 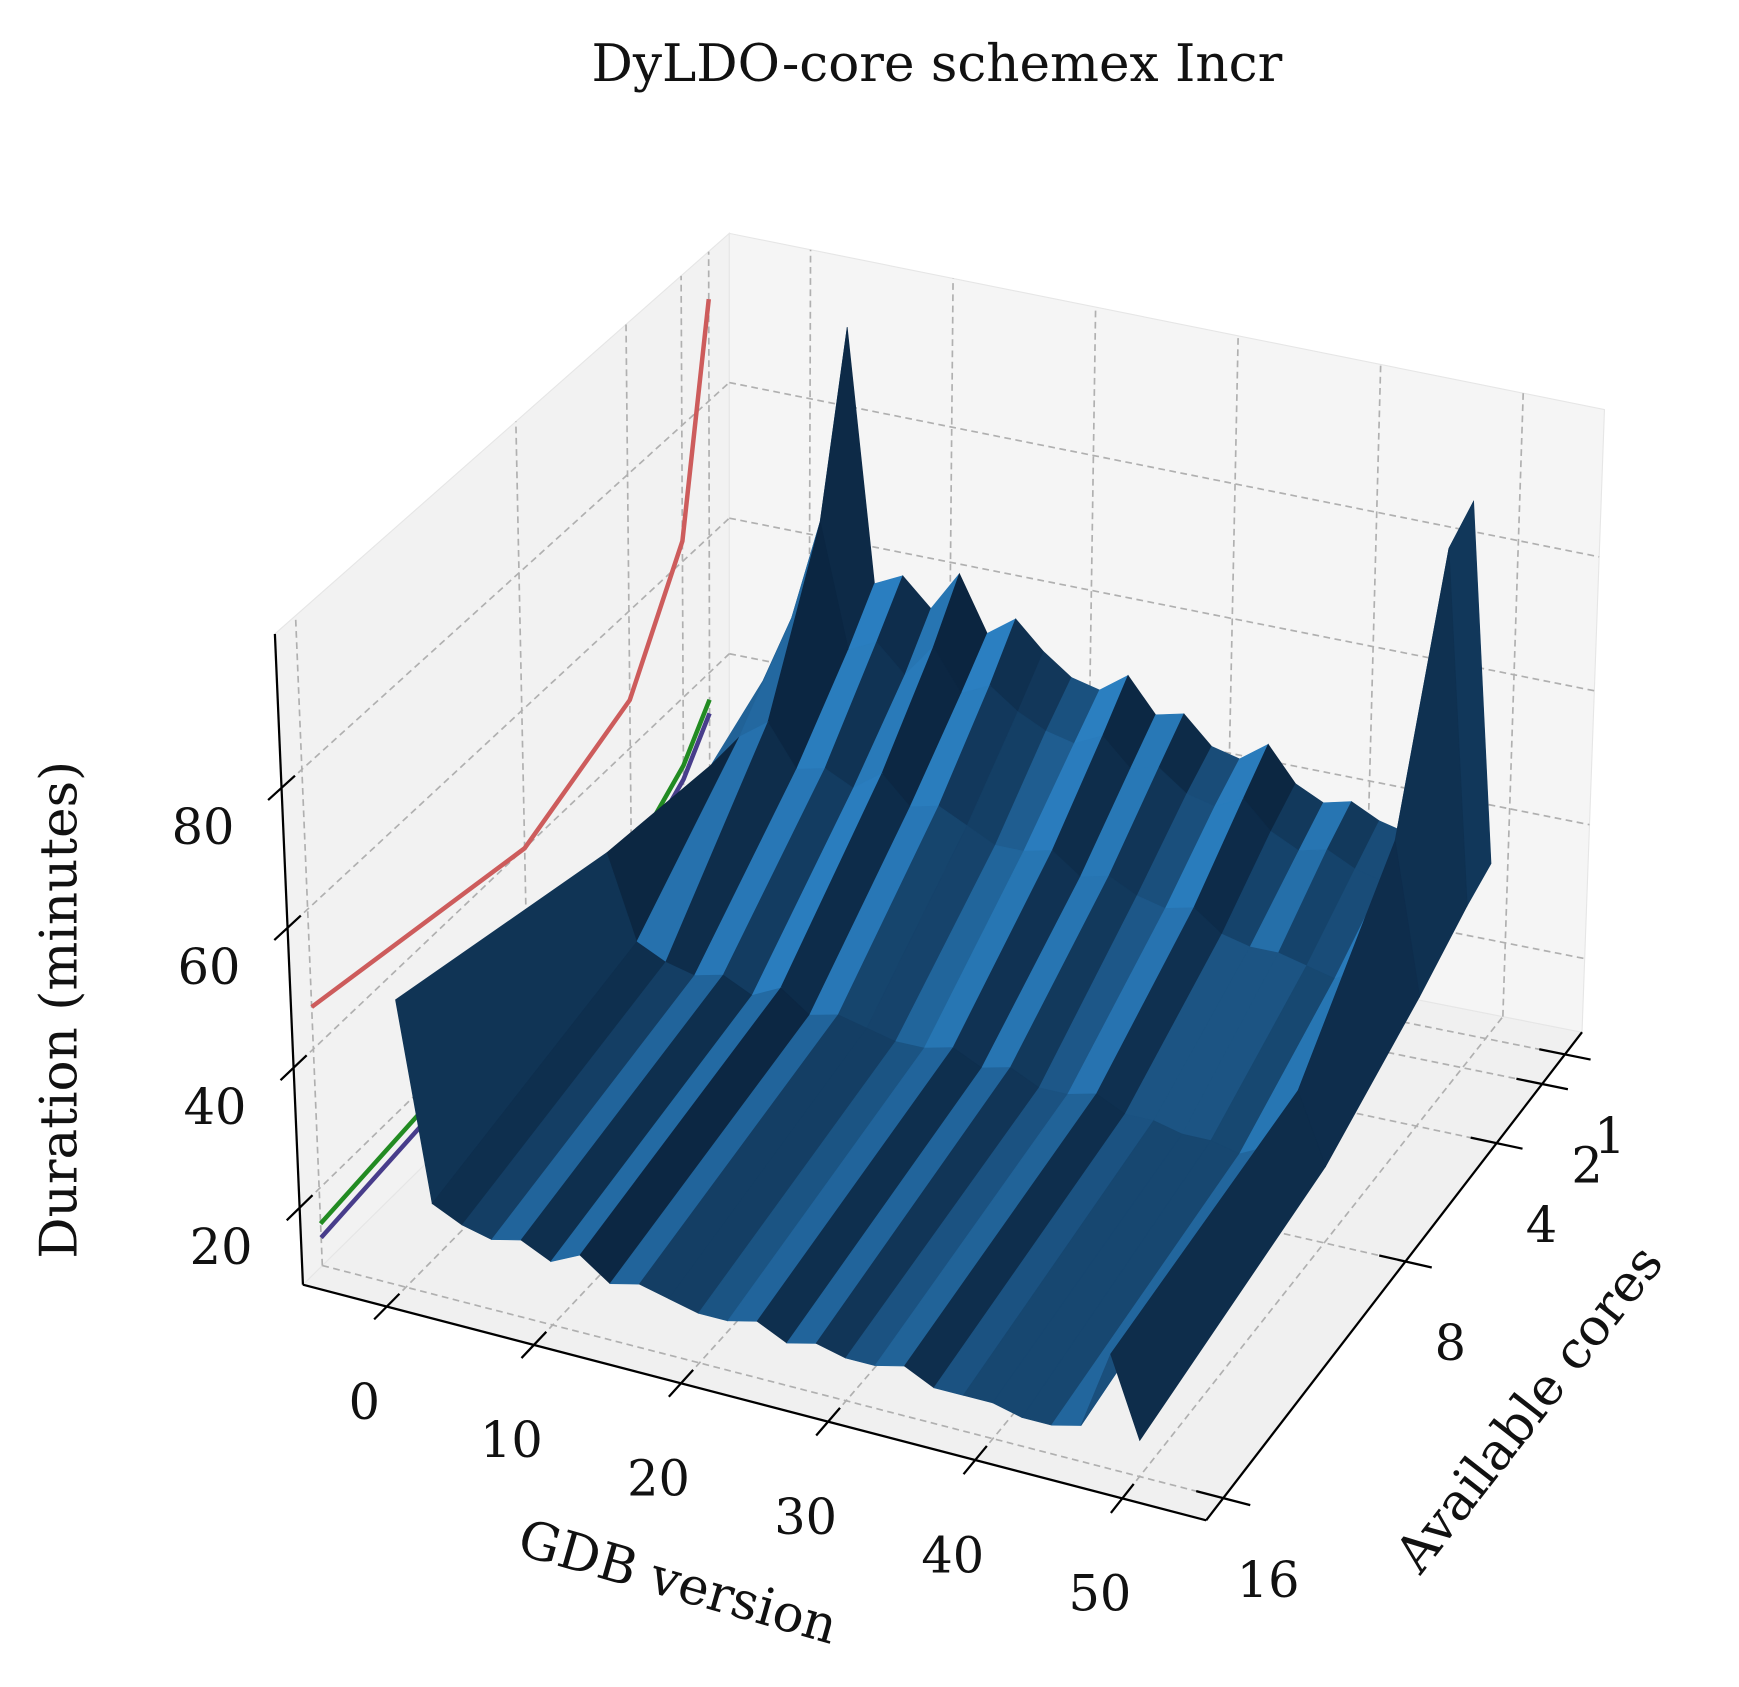 What do you see at coordinates (1218, 1265) in the screenshot?
I see `surface-cell` at bounding box center [1218, 1265].